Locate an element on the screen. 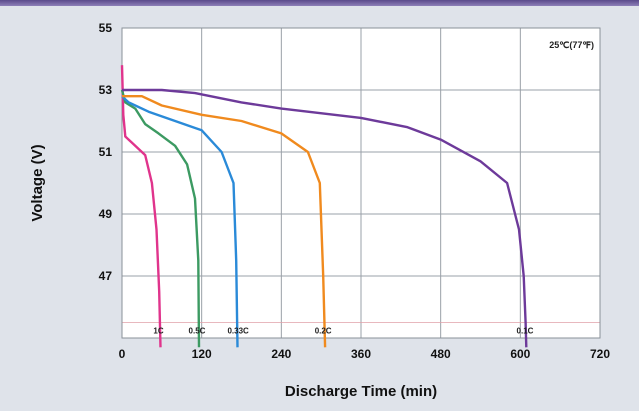 This screenshot has width=639, height=411. x-axis-label: Discharge Time (min) is located at coordinates (361, 391).